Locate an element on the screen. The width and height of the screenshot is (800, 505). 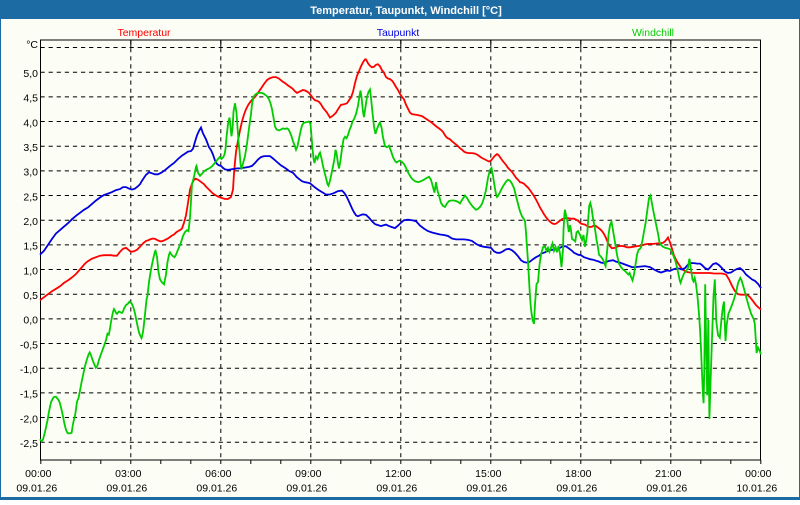
svg-text: 10.01.26 is located at coordinates (756, 489).